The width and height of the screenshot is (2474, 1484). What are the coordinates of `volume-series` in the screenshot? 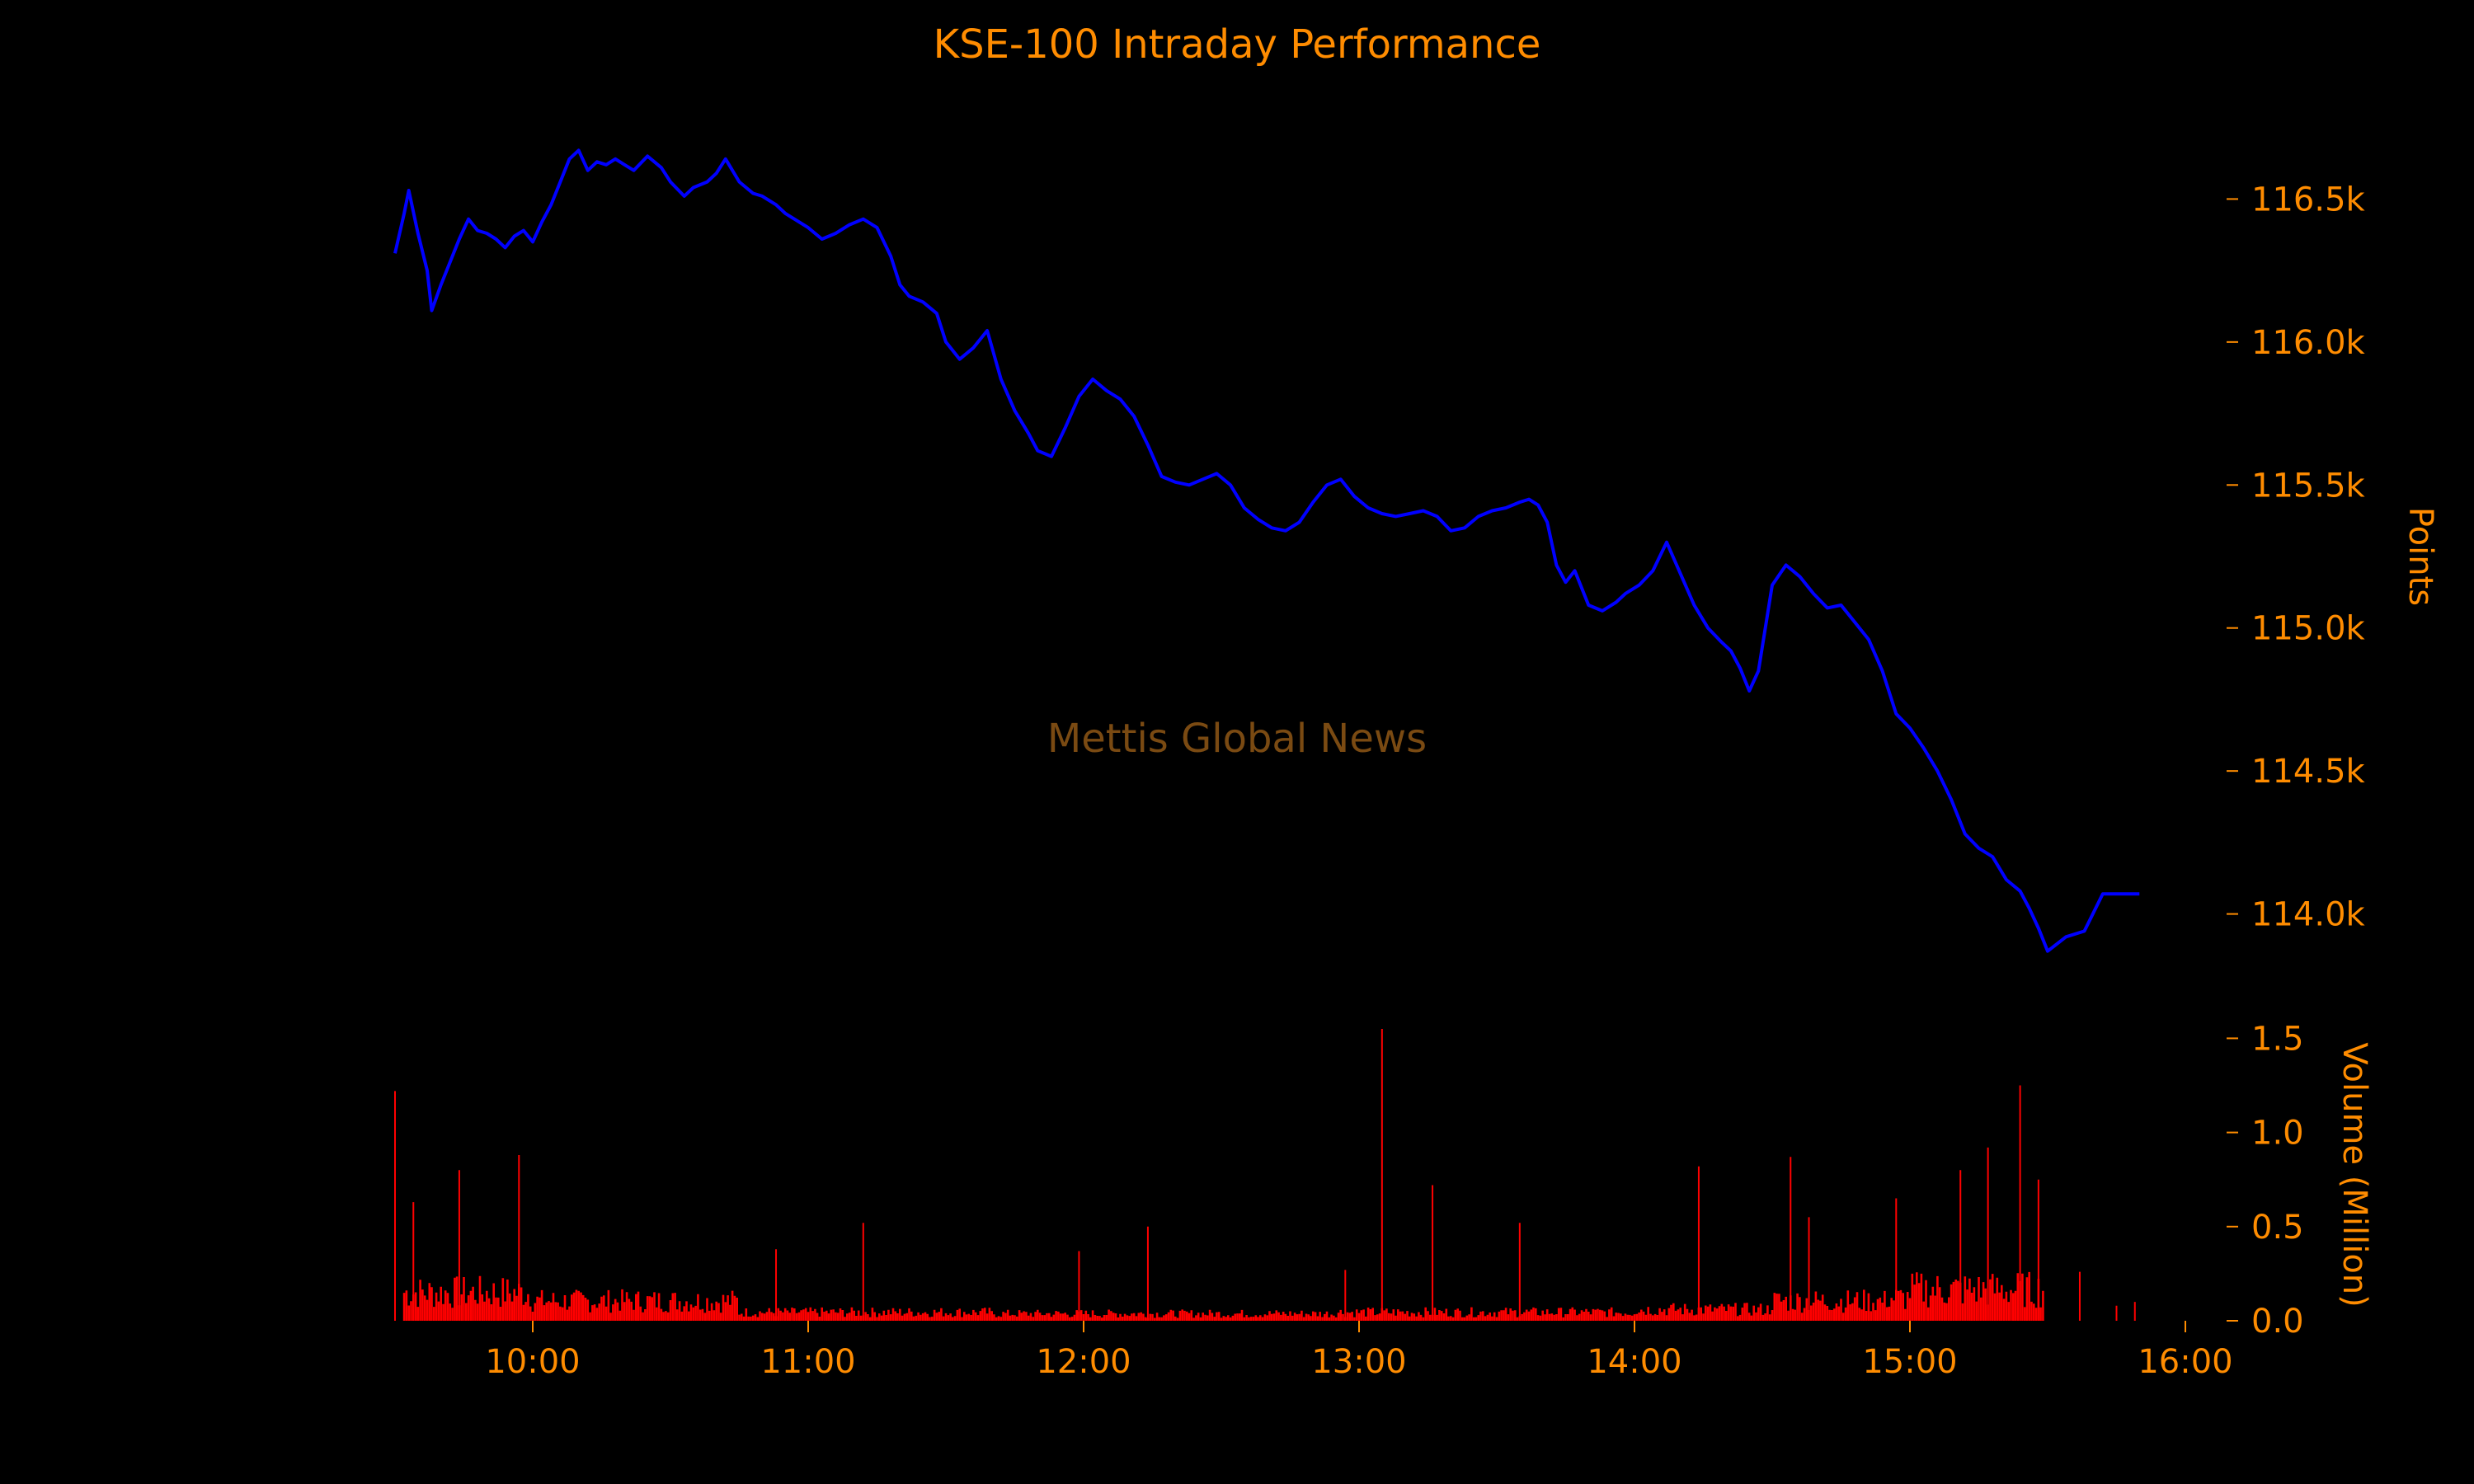 It's located at (1265, 1175).